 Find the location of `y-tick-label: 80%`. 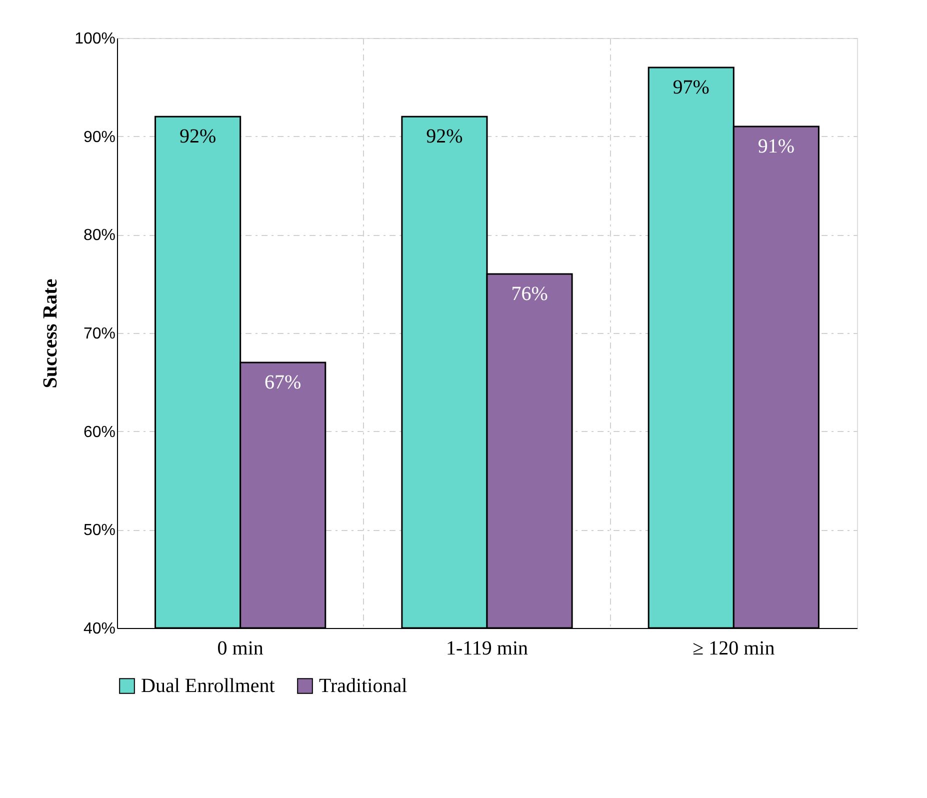

y-tick-label: 80% is located at coordinates (99, 235).